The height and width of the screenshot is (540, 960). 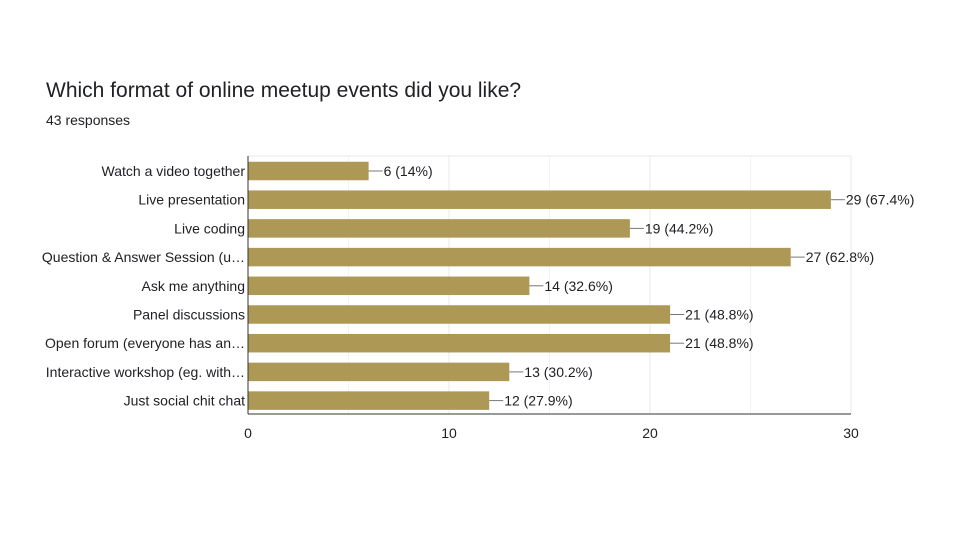 I want to click on data-label: 14 (32.6%), so click(x=578, y=286).